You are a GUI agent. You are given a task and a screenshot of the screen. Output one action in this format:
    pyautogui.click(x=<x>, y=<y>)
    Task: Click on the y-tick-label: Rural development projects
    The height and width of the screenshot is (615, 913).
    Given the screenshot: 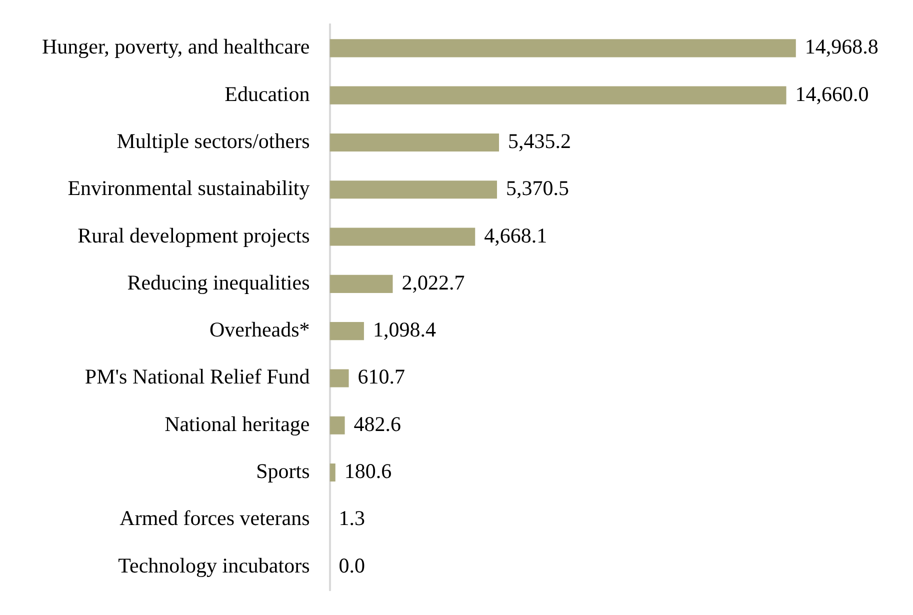 What is the action you would take?
    pyautogui.click(x=194, y=235)
    